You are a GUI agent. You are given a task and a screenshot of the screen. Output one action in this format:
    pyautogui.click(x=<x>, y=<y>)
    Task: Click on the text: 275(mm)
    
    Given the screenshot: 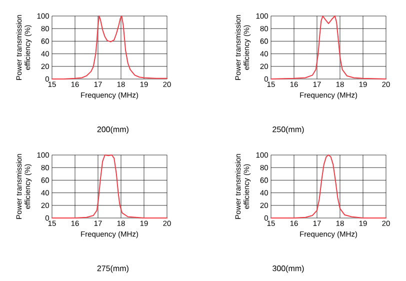 What is the action you would take?
    pyautogui.click(x=112, y=269)
    